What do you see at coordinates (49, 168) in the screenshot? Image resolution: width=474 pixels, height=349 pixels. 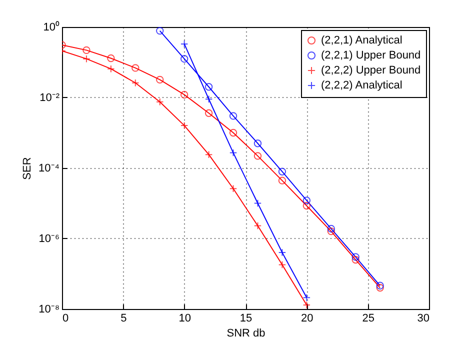 I see `y-tick-label: 10⁻⁴` at bounding box center [49, 168].